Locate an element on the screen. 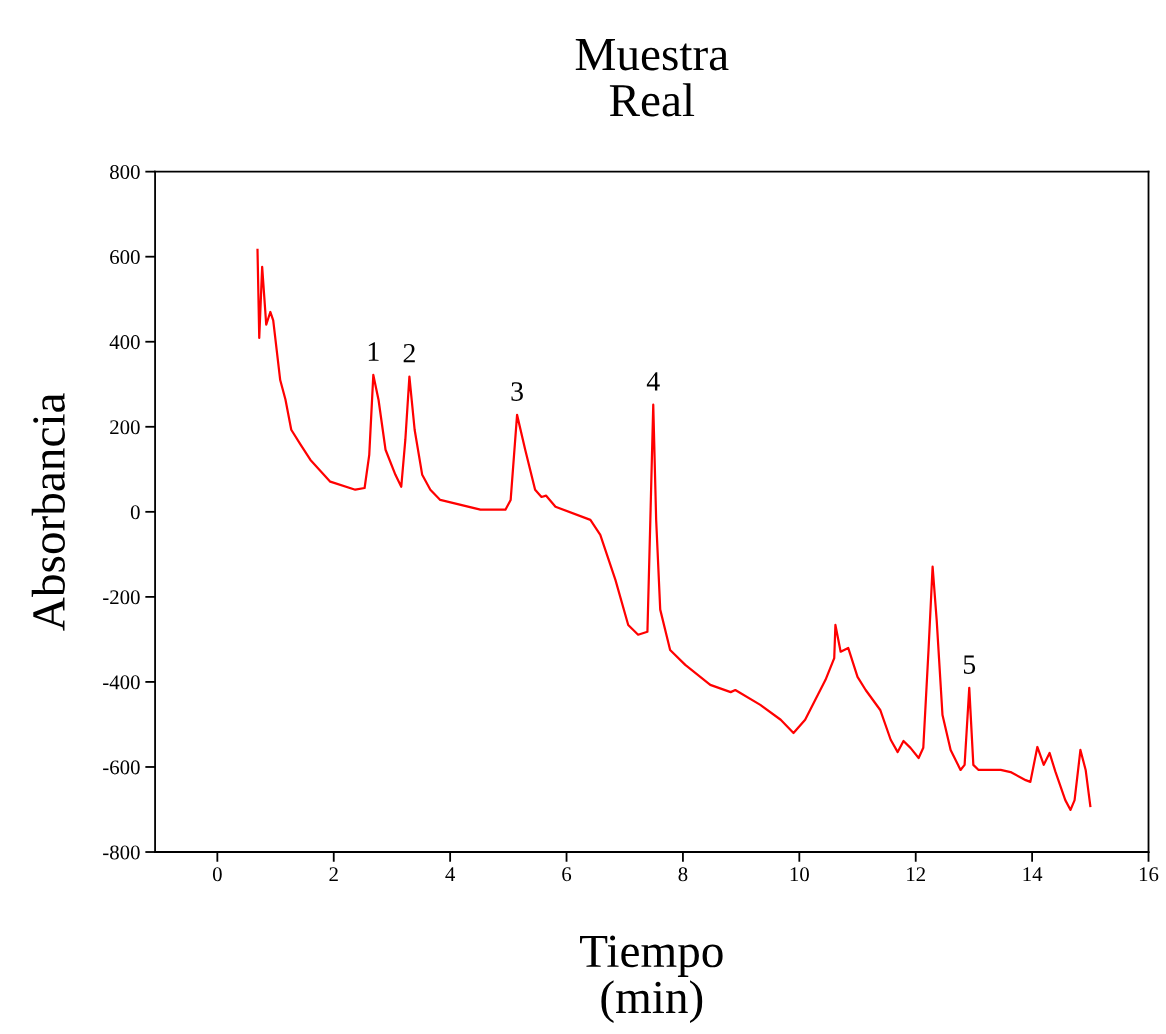 The height and width of the screenshot is (1034, 1166). x-tick-label: 12 is located at coordinates (916, 874).